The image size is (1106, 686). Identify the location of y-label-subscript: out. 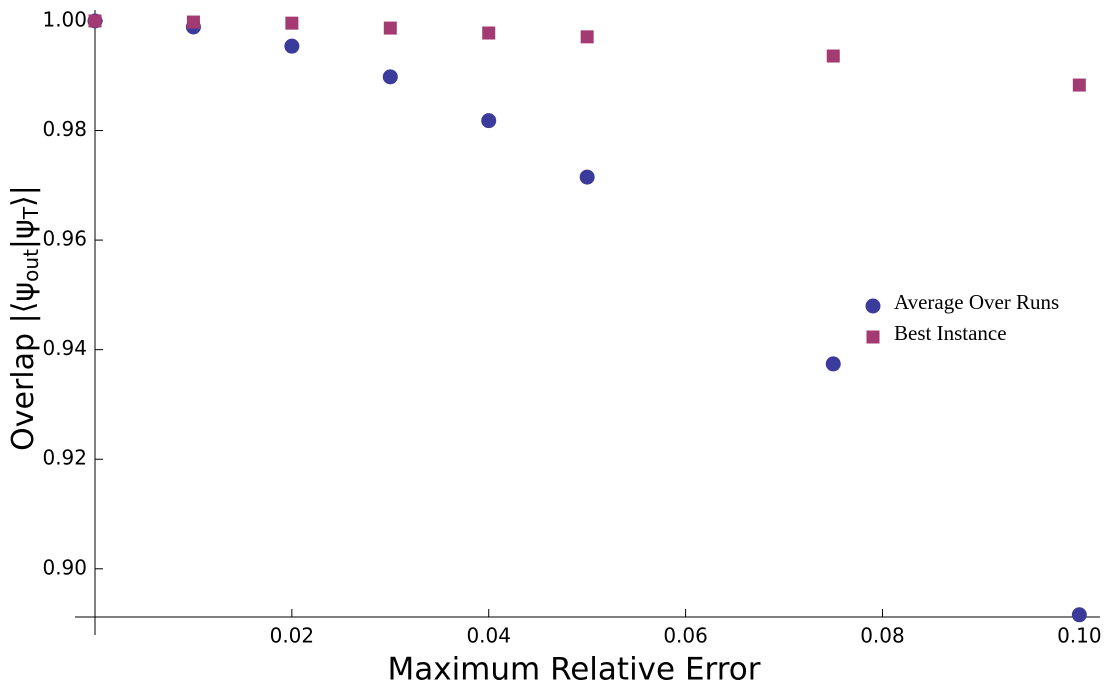
(31, 265).